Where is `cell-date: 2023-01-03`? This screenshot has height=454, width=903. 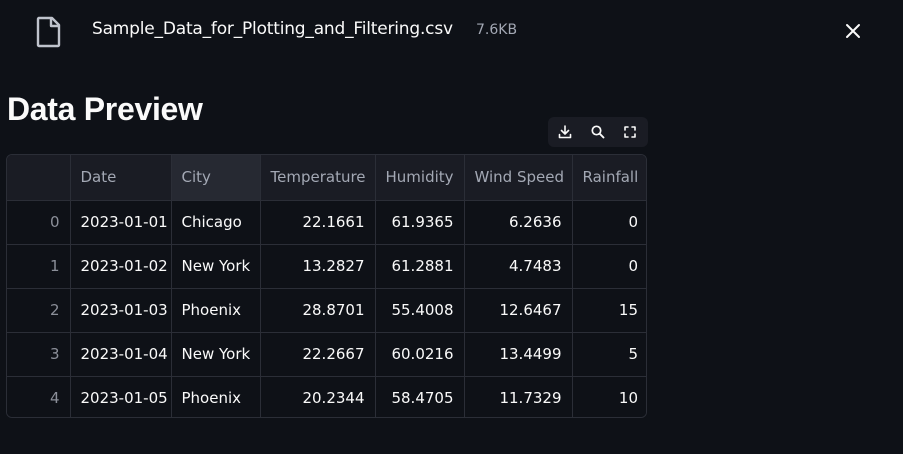
cell-date: 2023-01-03 is located at coordinates (121, 310).